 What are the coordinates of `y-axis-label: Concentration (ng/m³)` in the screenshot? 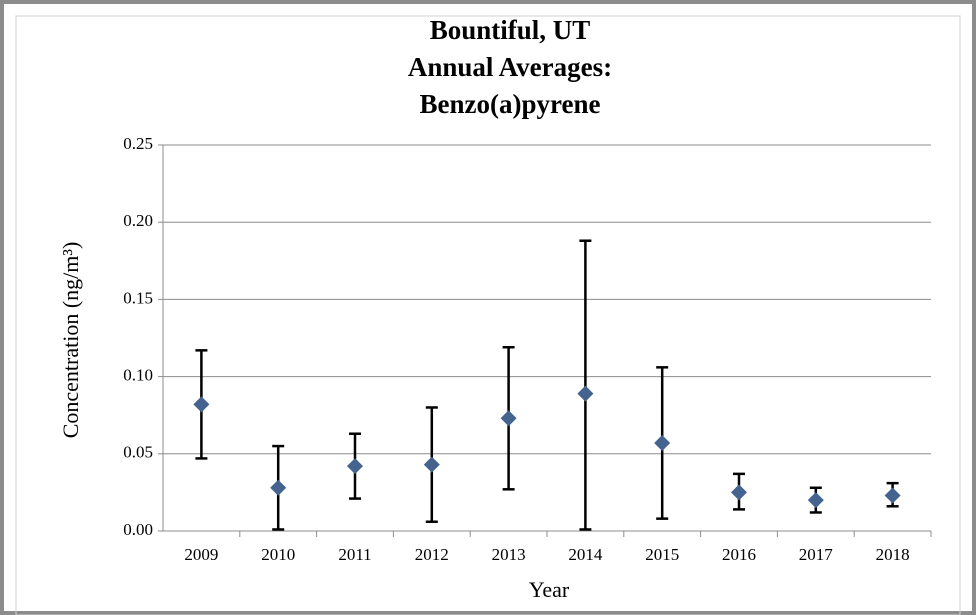 It's located at (70, 340).